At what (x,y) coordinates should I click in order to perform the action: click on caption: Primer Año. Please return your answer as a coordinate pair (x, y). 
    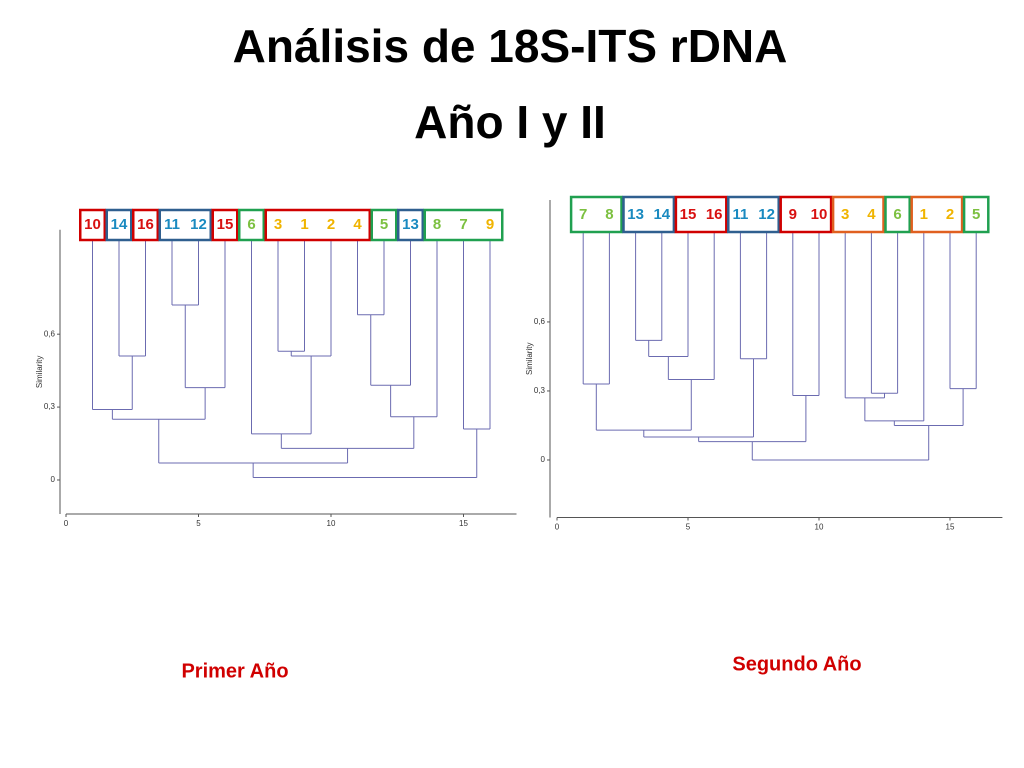
    Looking at the image, I should click on (234, 671).